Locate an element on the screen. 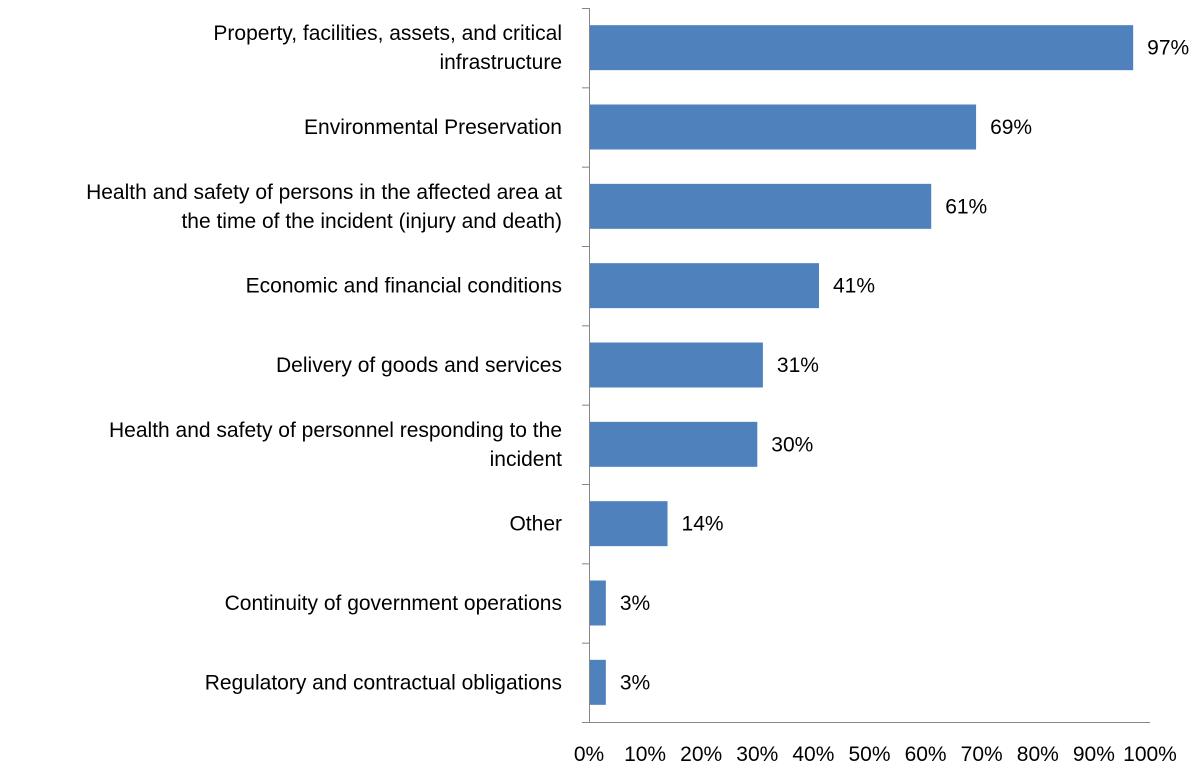 The height and width of the screenshot is (772, 1202). x-tick-label-60: 60% is located at coordinates (926, 754).